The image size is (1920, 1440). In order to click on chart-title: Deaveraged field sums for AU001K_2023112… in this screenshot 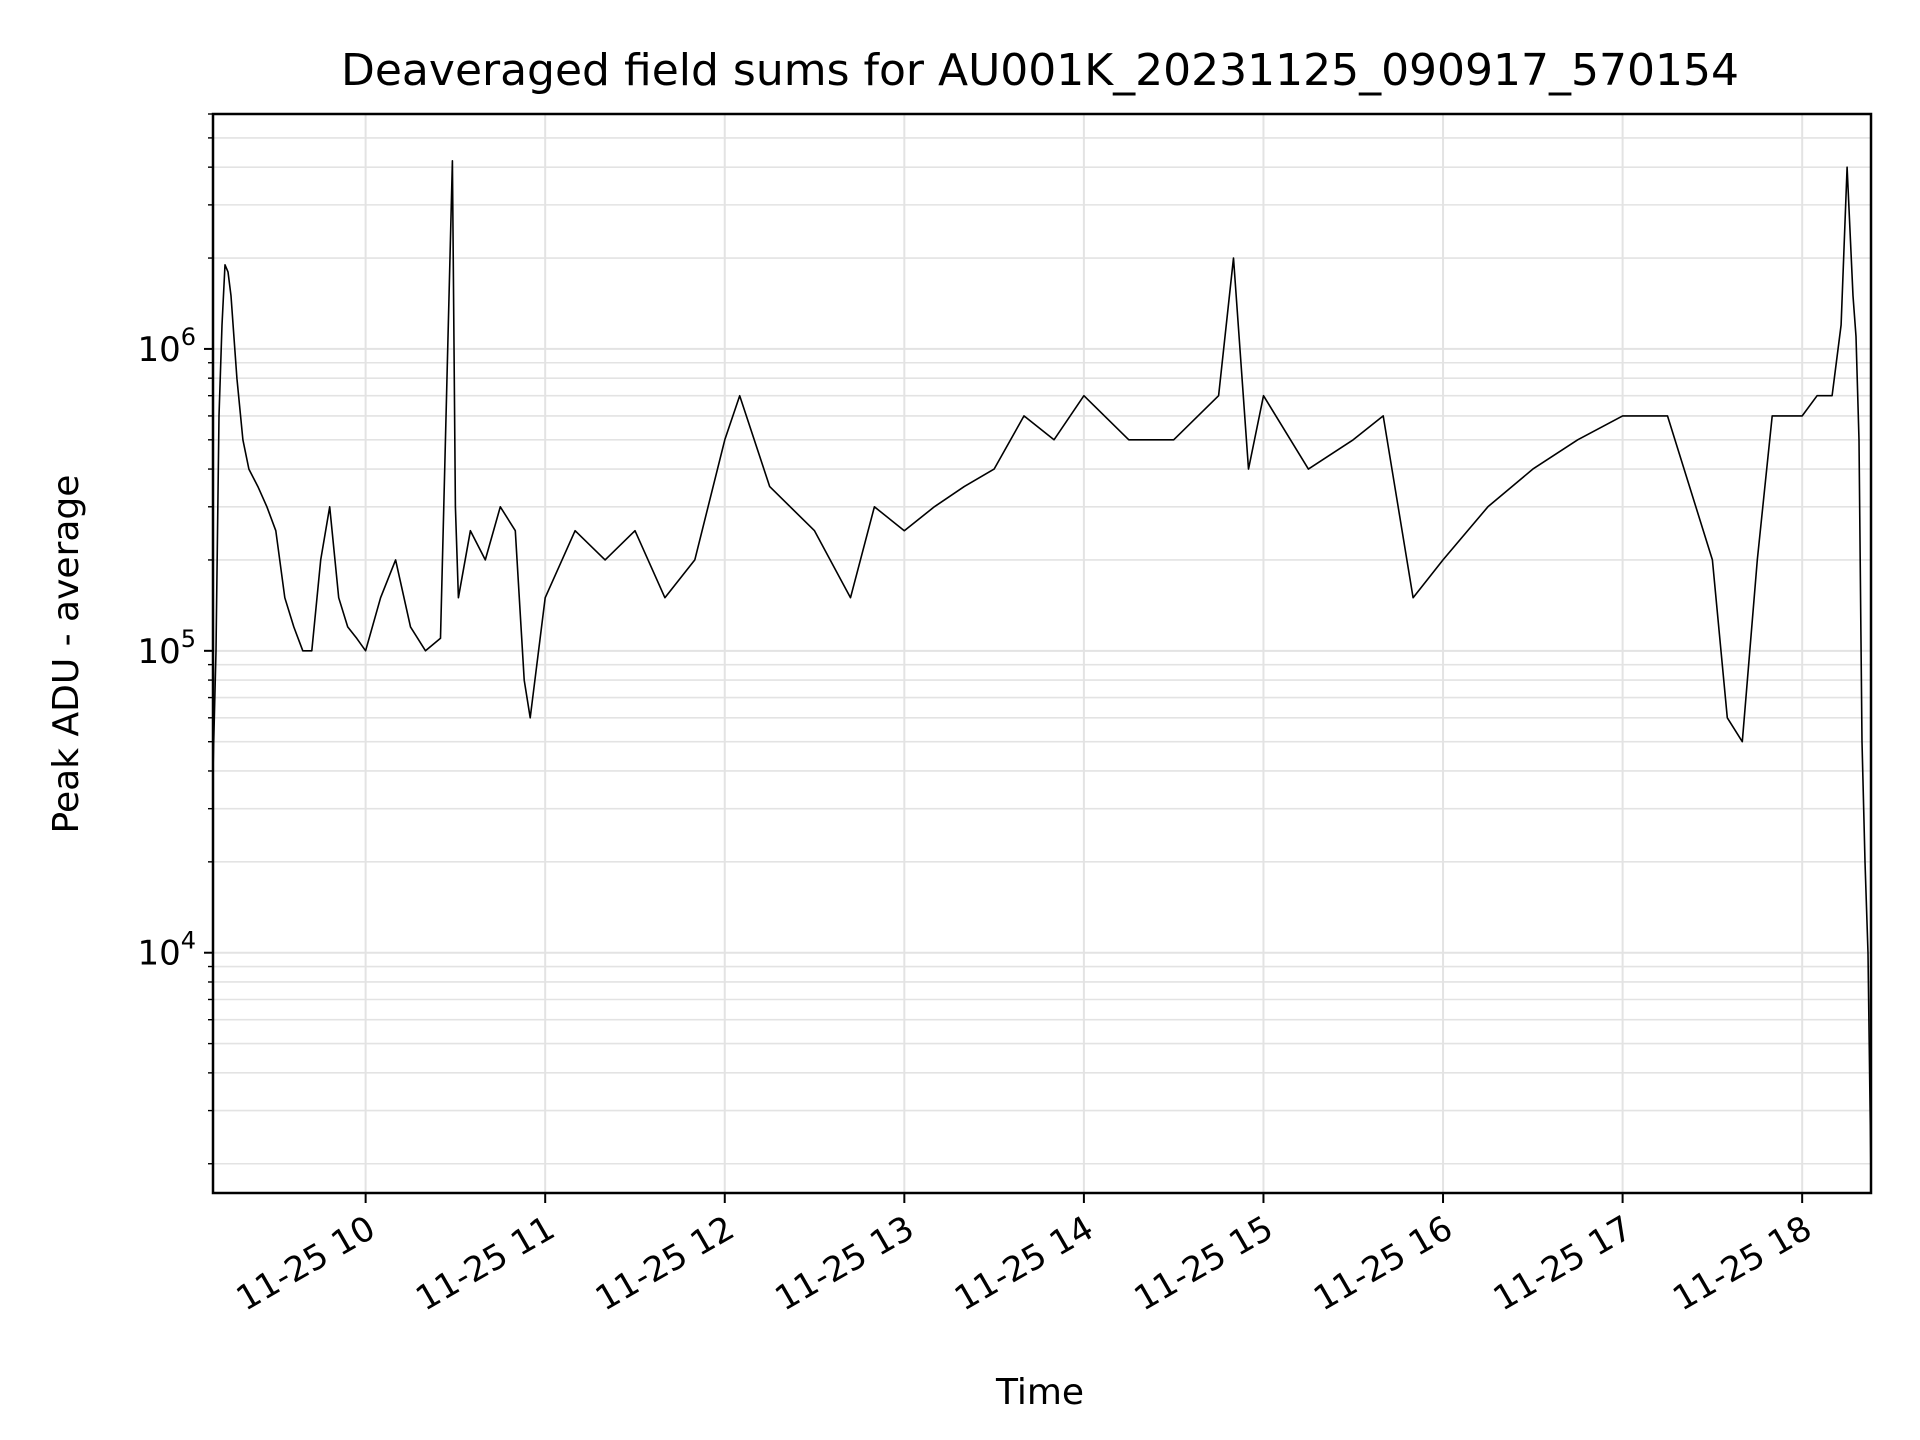, I will do `click(1040, 70)`.